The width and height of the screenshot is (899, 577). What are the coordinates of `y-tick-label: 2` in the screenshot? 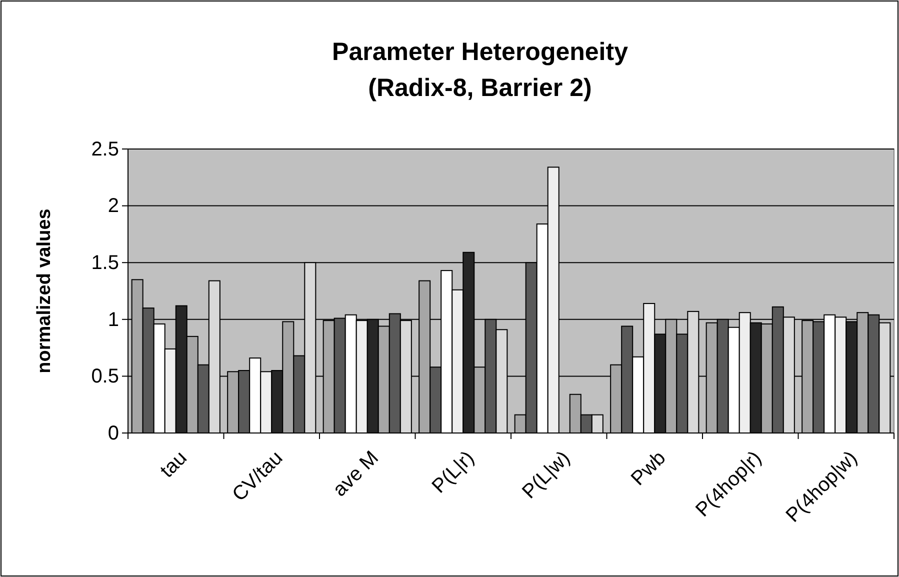 It's located at (113, 206).